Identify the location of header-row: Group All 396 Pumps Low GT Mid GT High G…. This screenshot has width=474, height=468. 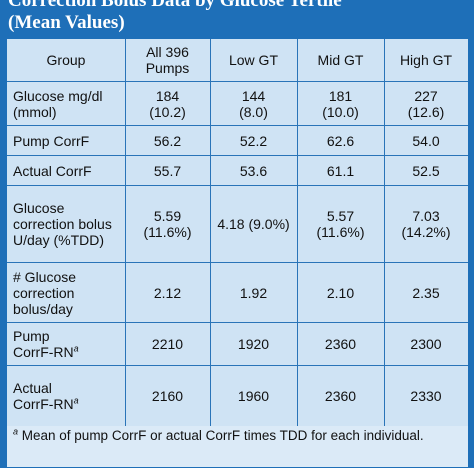
(237, 60).